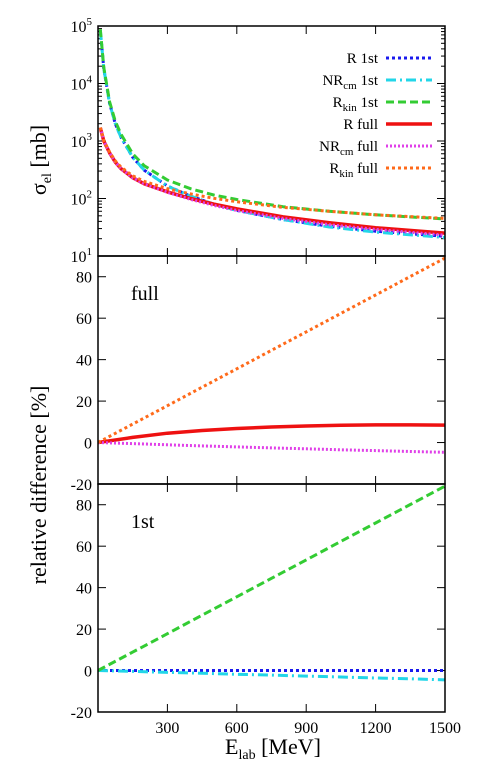 Image resolution: width=491 pixels, height=772 pixels. I want to click on panel-annotation: 1st, so click(143, 522).